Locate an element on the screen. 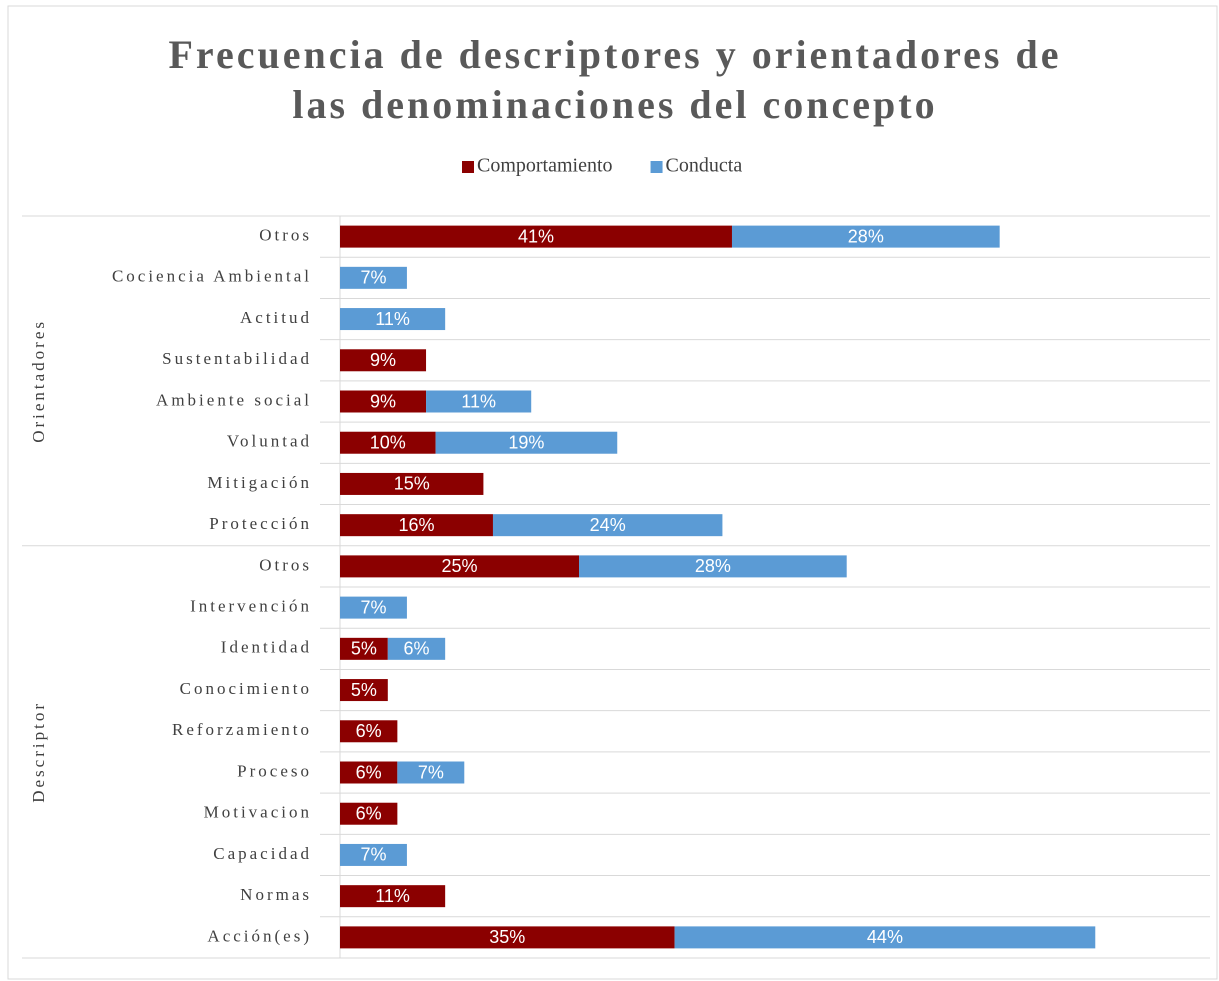 The width and height of the screenshot is (1219, 981). value-label: 41% is located at coordinates (536, 236).